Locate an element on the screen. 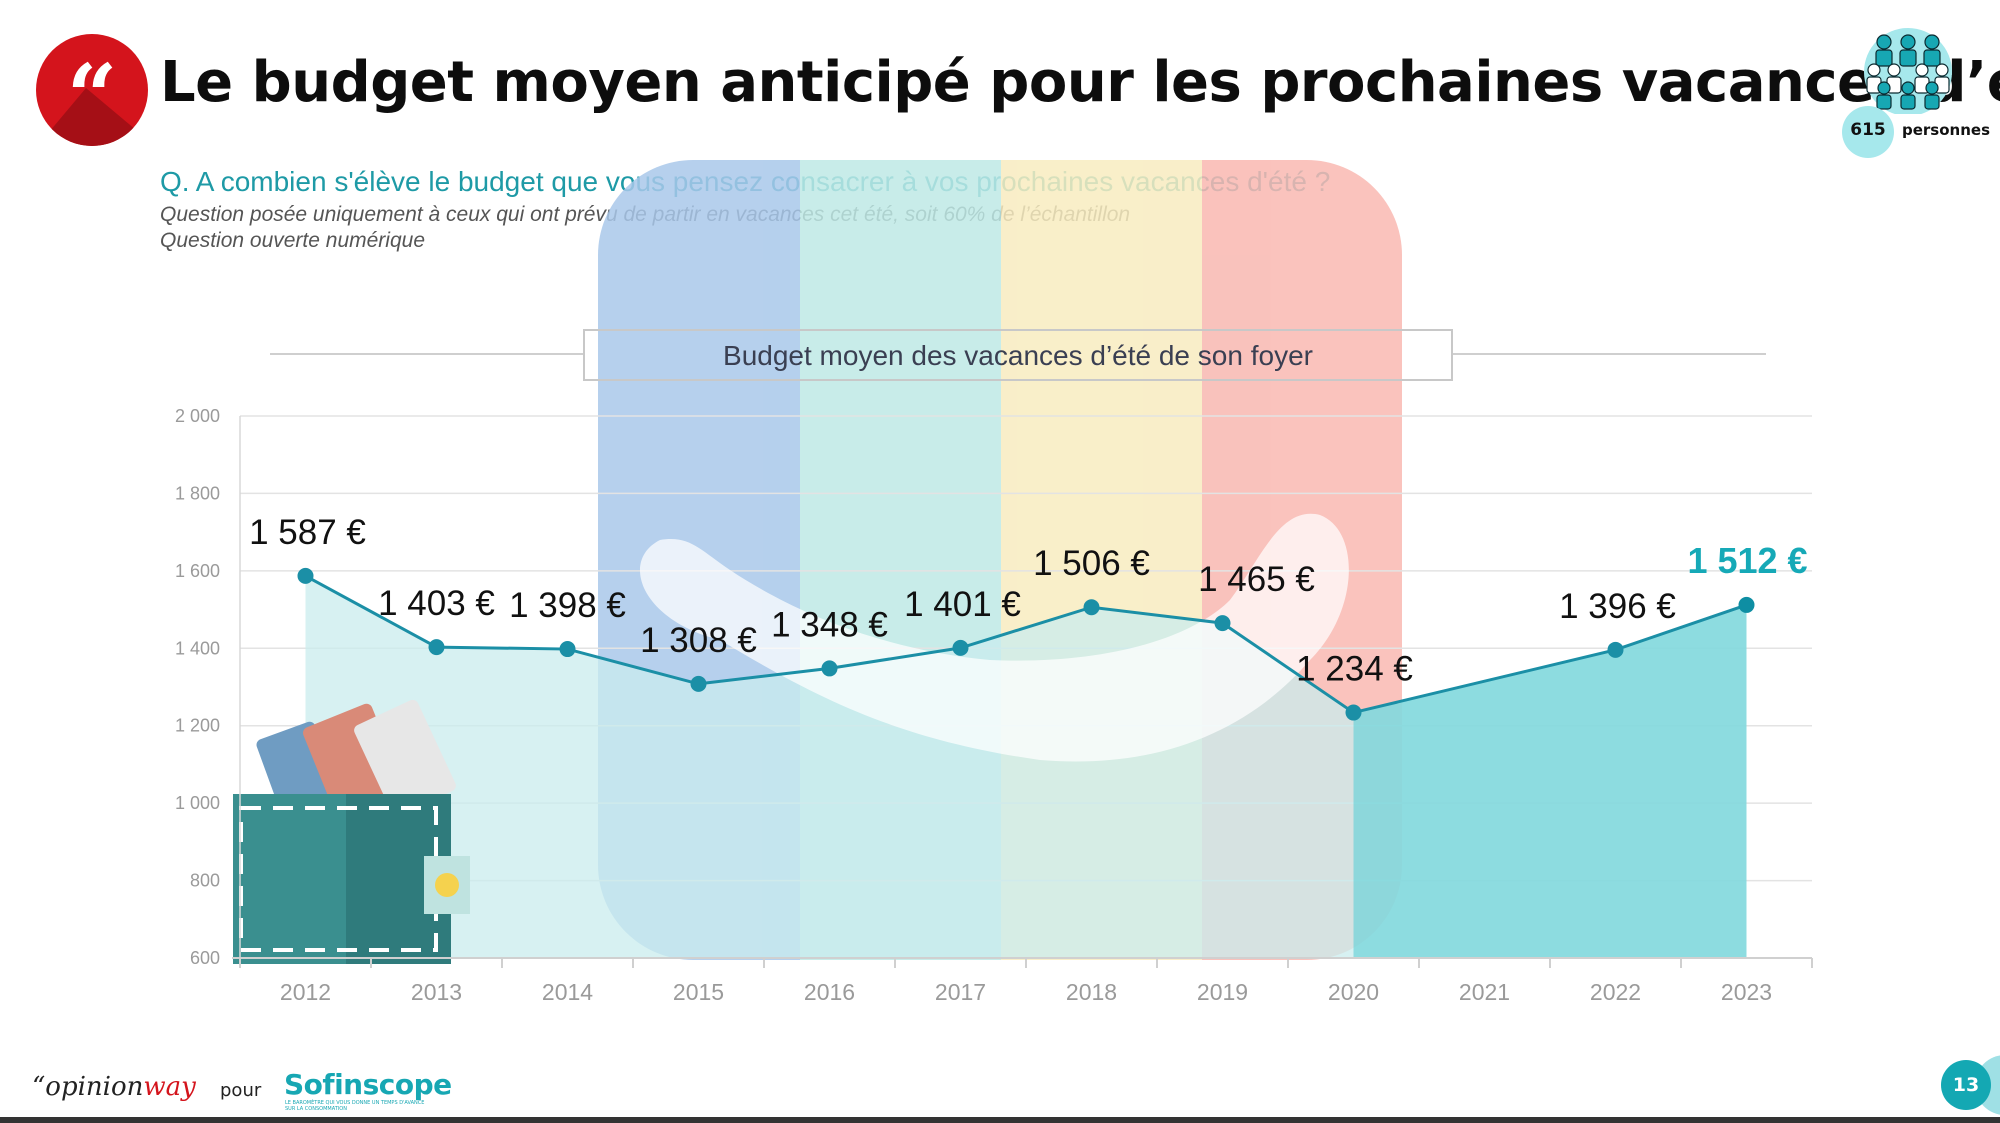 The width and height of the screenshot is (2000, 1123). y-tick-label: 1 000 is located at coordinates (197, 803).